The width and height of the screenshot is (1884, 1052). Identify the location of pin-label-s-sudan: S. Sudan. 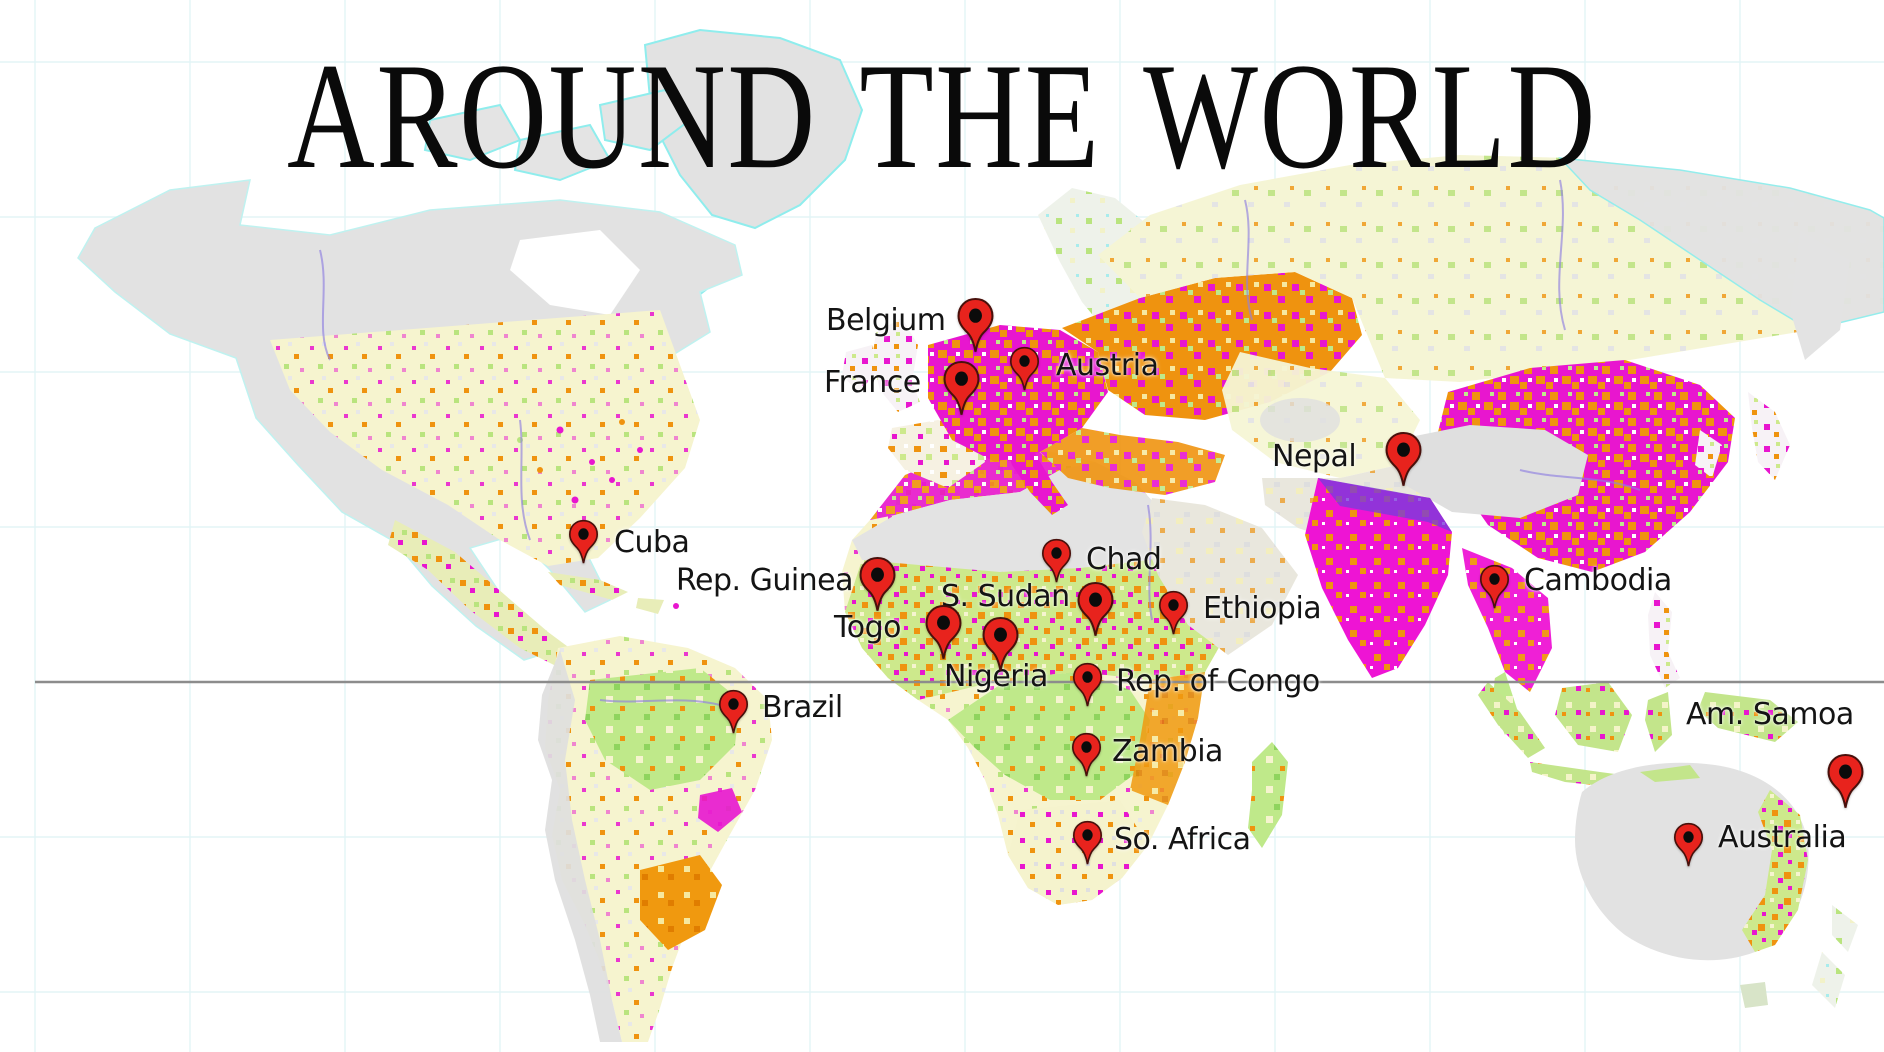
(1005, 596).